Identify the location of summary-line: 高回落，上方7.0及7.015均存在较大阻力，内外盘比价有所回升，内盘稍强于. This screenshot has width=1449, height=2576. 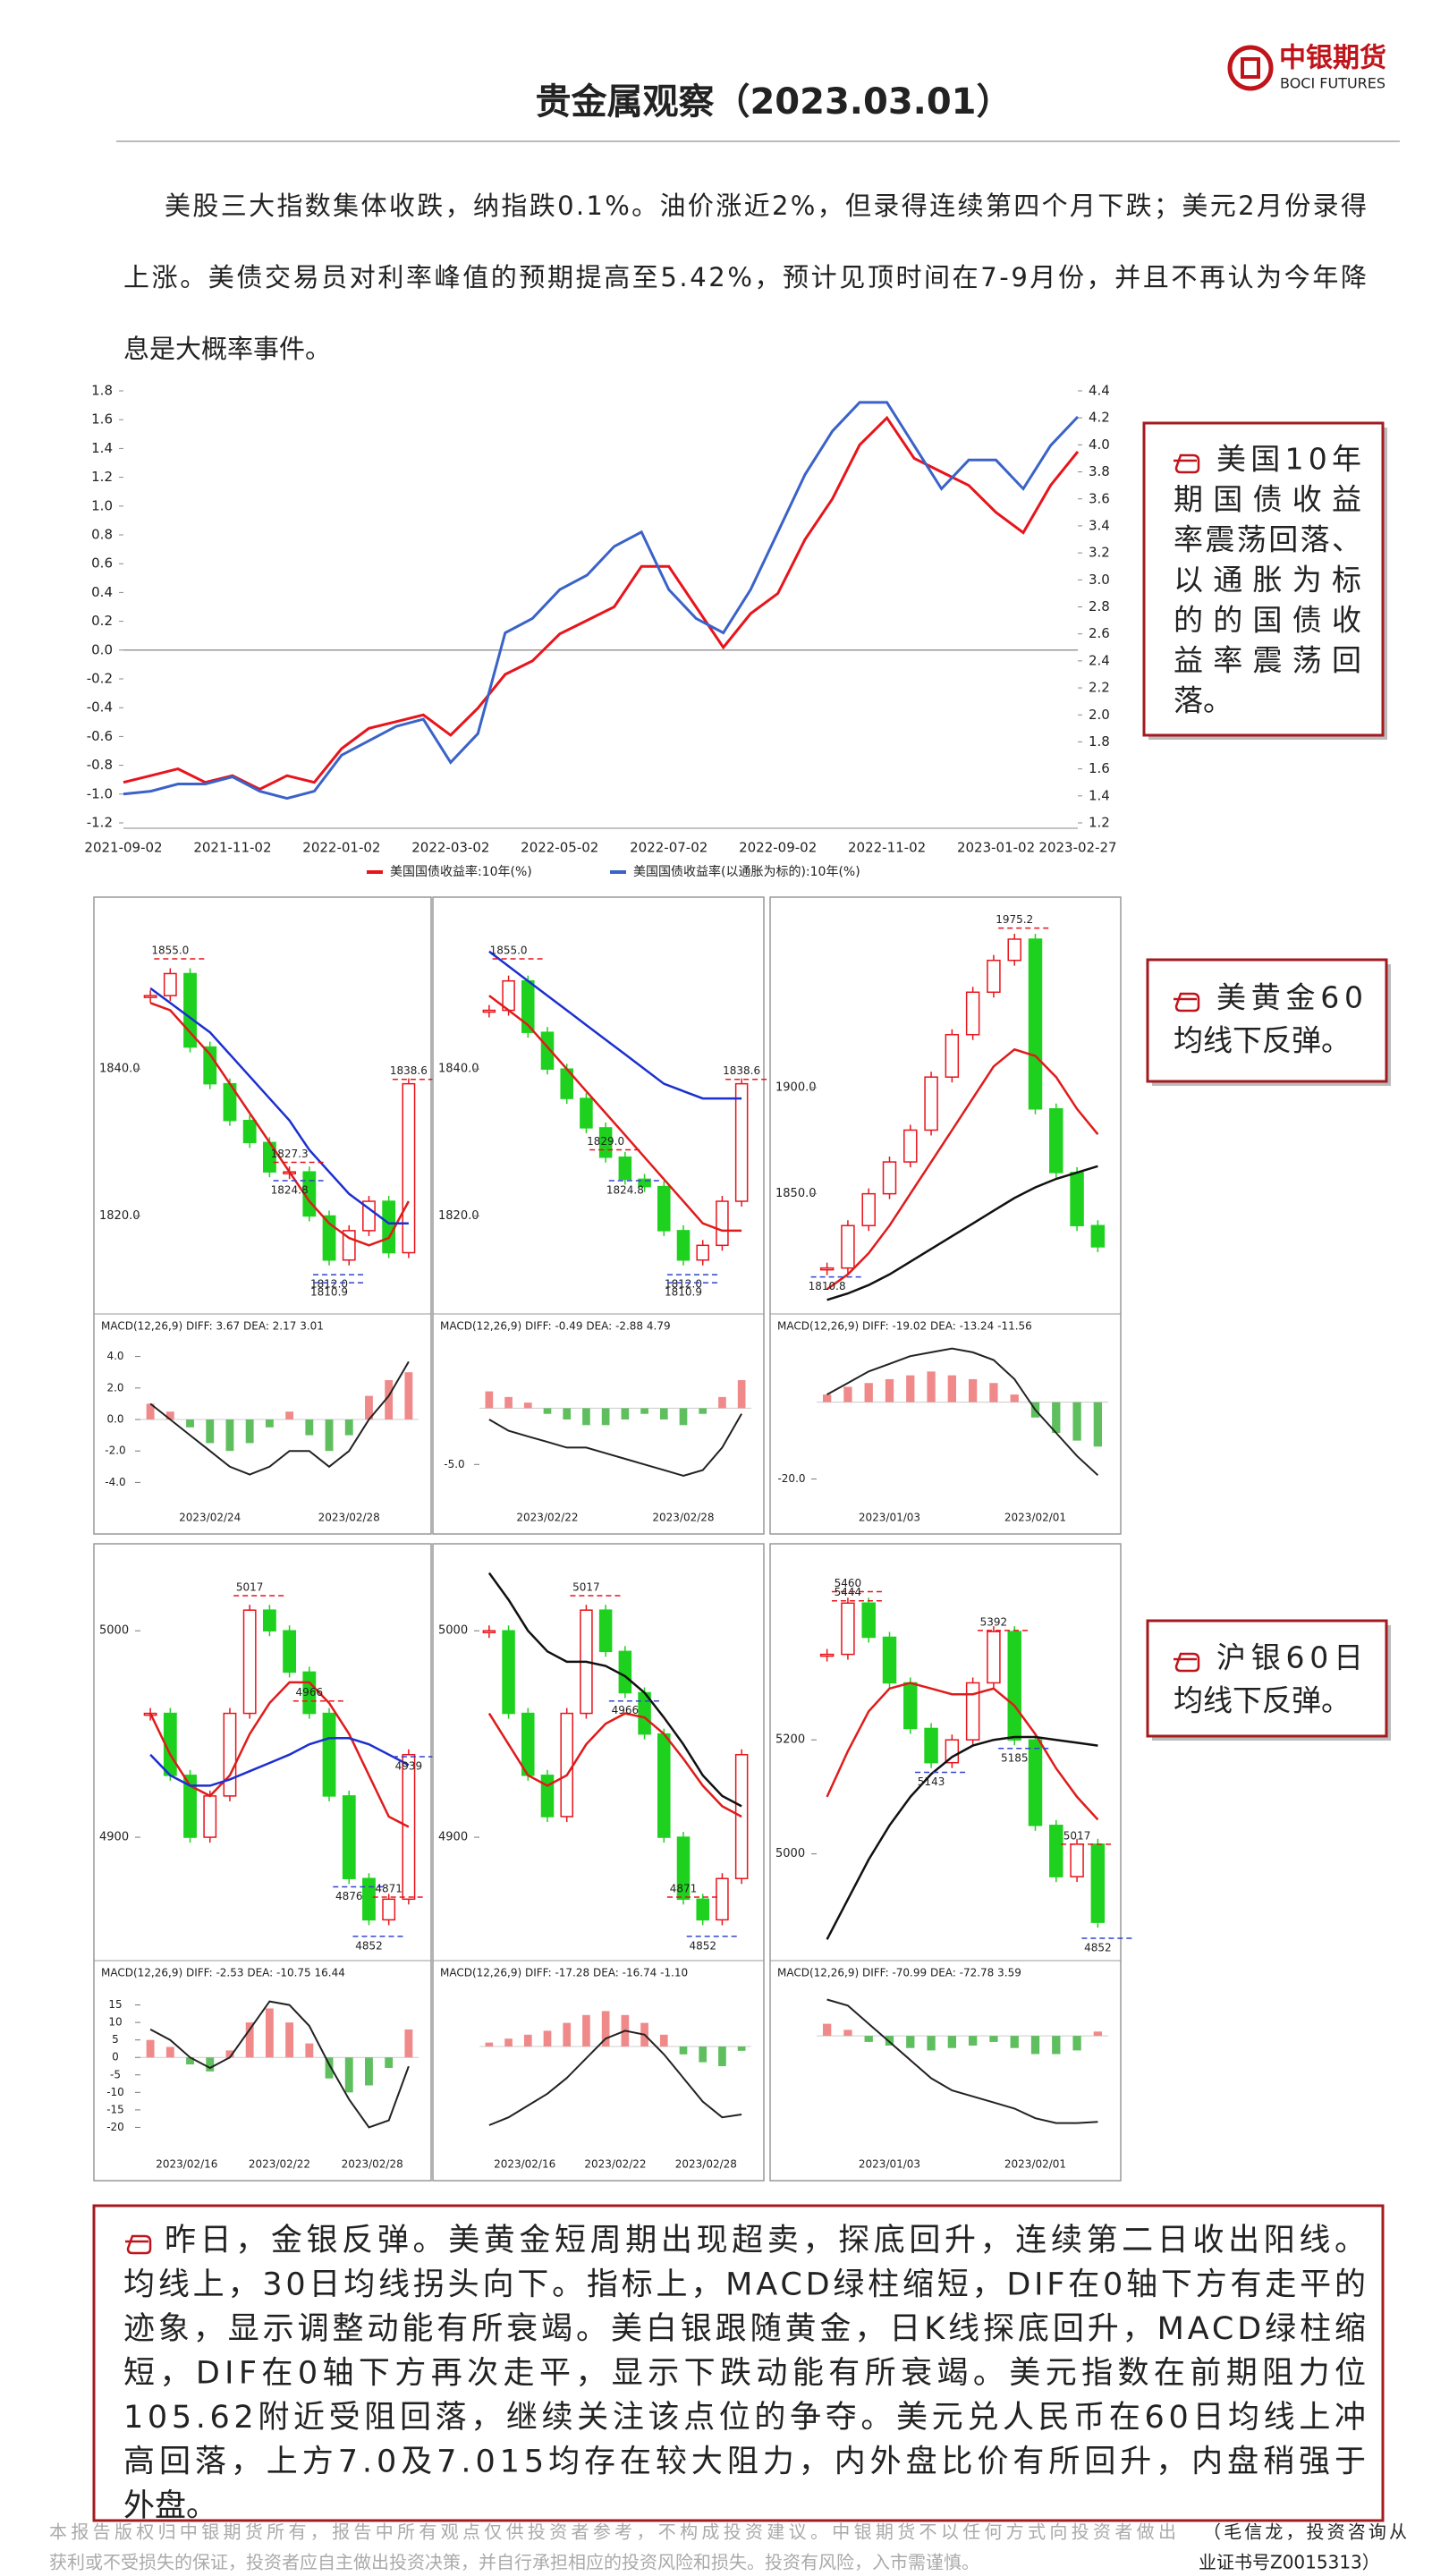
(744, 2462).